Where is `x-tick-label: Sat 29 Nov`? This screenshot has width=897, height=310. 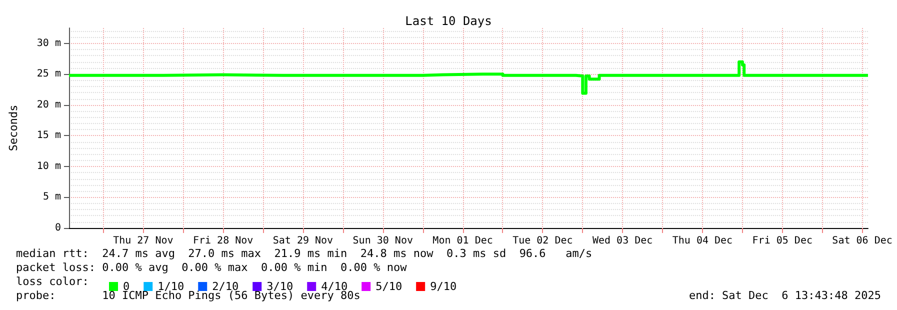 x-tick-label: Sat 29 Nov is located at coordinates (303, 241).